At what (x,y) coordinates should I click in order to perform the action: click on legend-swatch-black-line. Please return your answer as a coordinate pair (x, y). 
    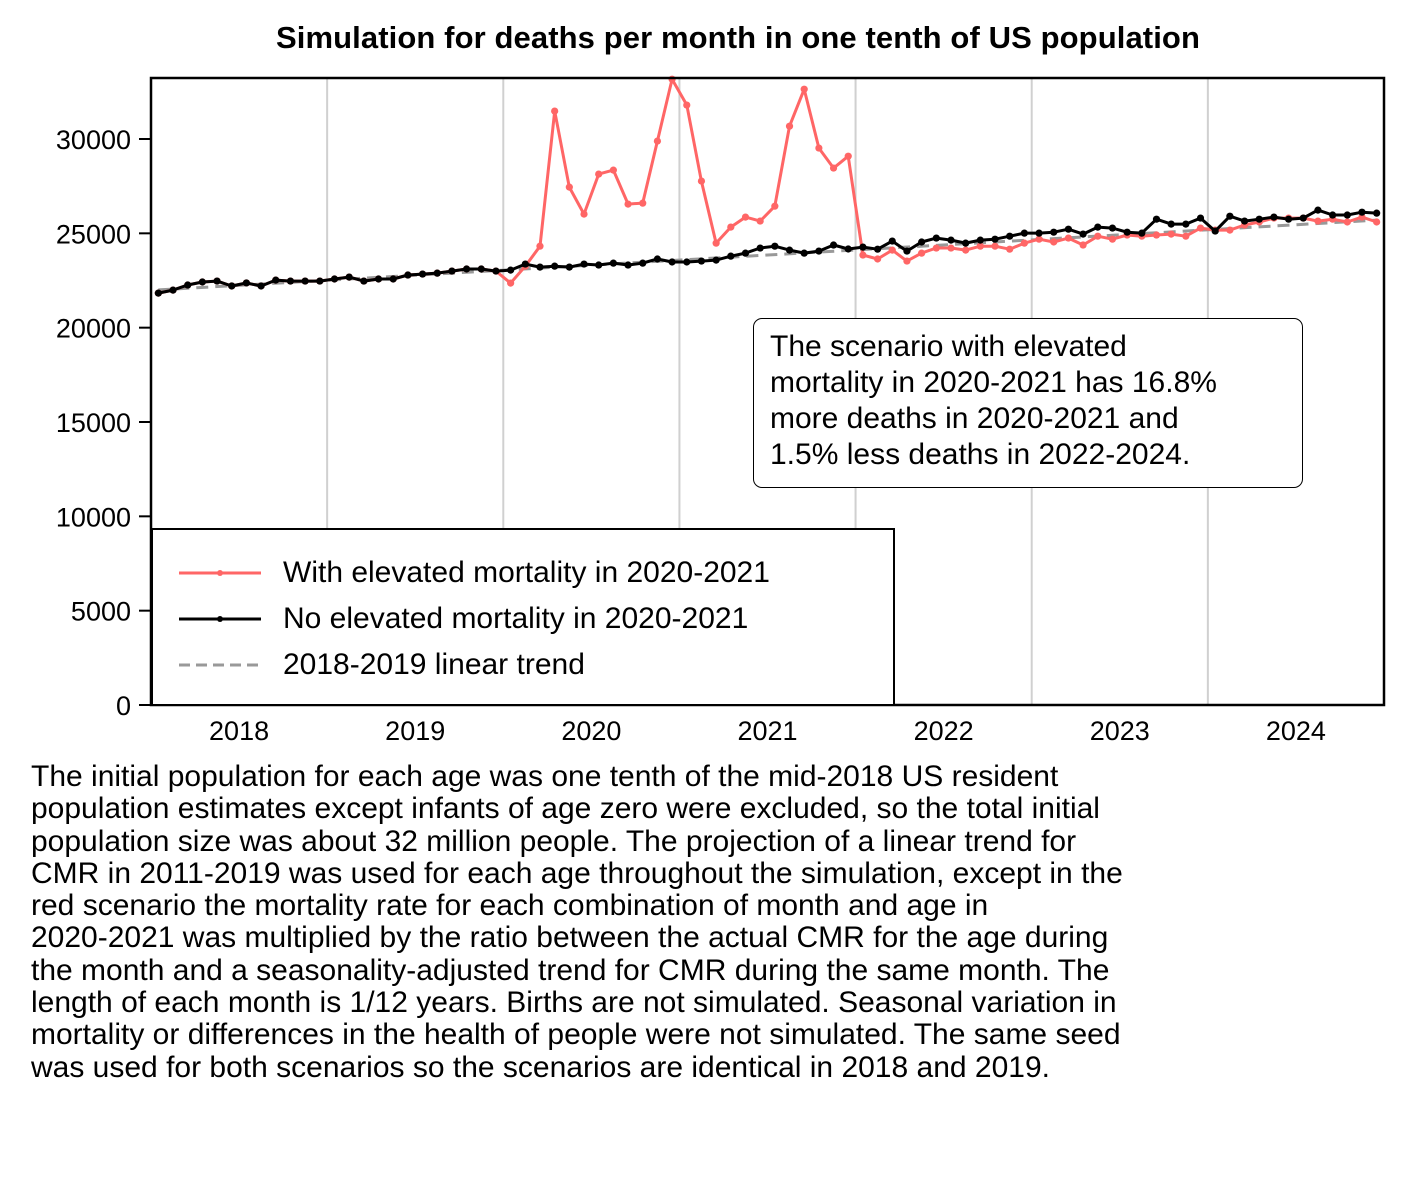
    Looking at the image, I should click on (220, 619).